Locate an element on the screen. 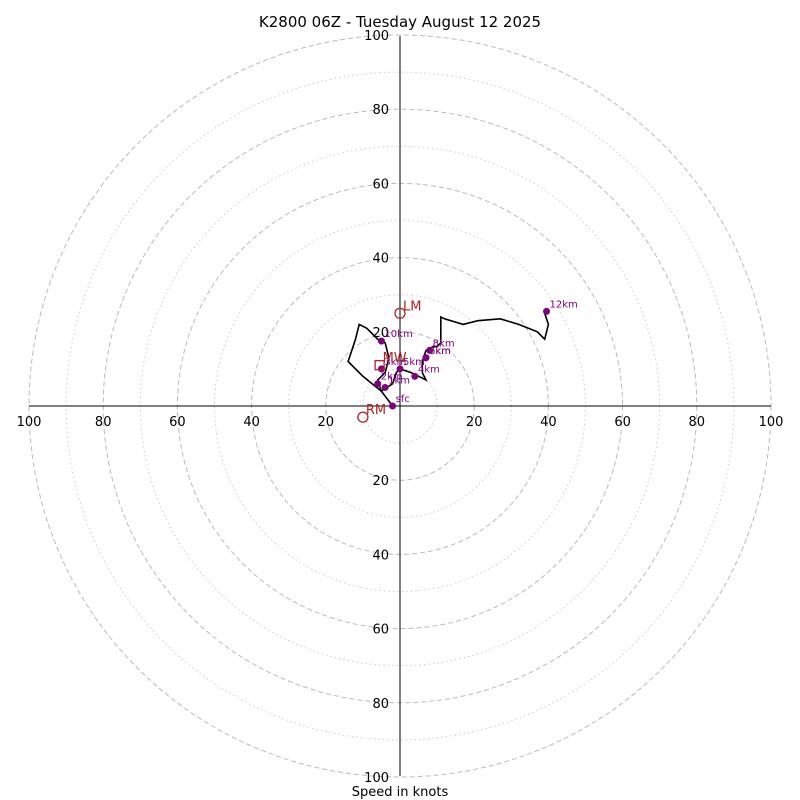 Image resolution: width=800 pixels, height=800 pixels. storm-motion-markers: LM MW RM is located at coordinates (389, 361).